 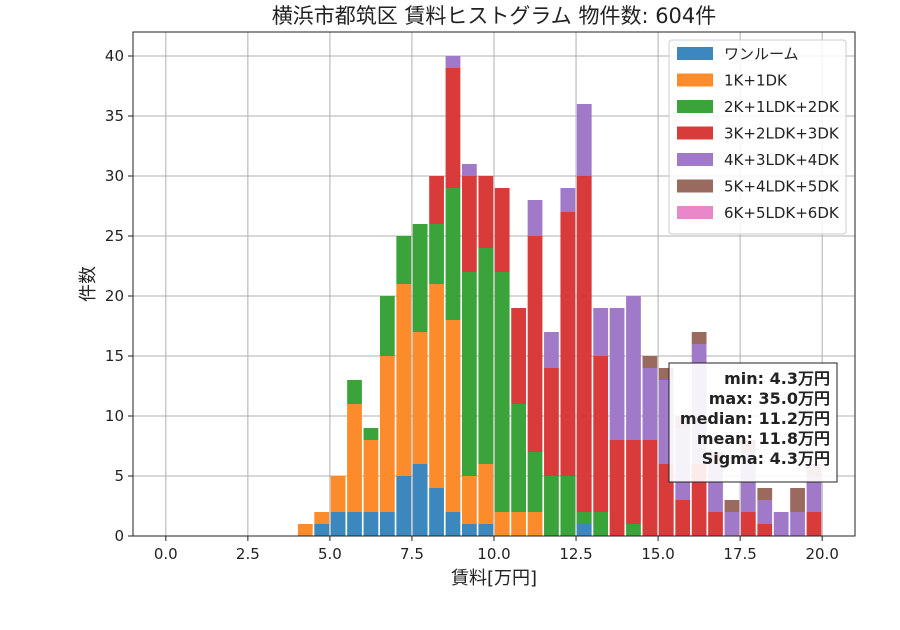 I want to click on y-tick-label: 5, so click(x=119, y=476).